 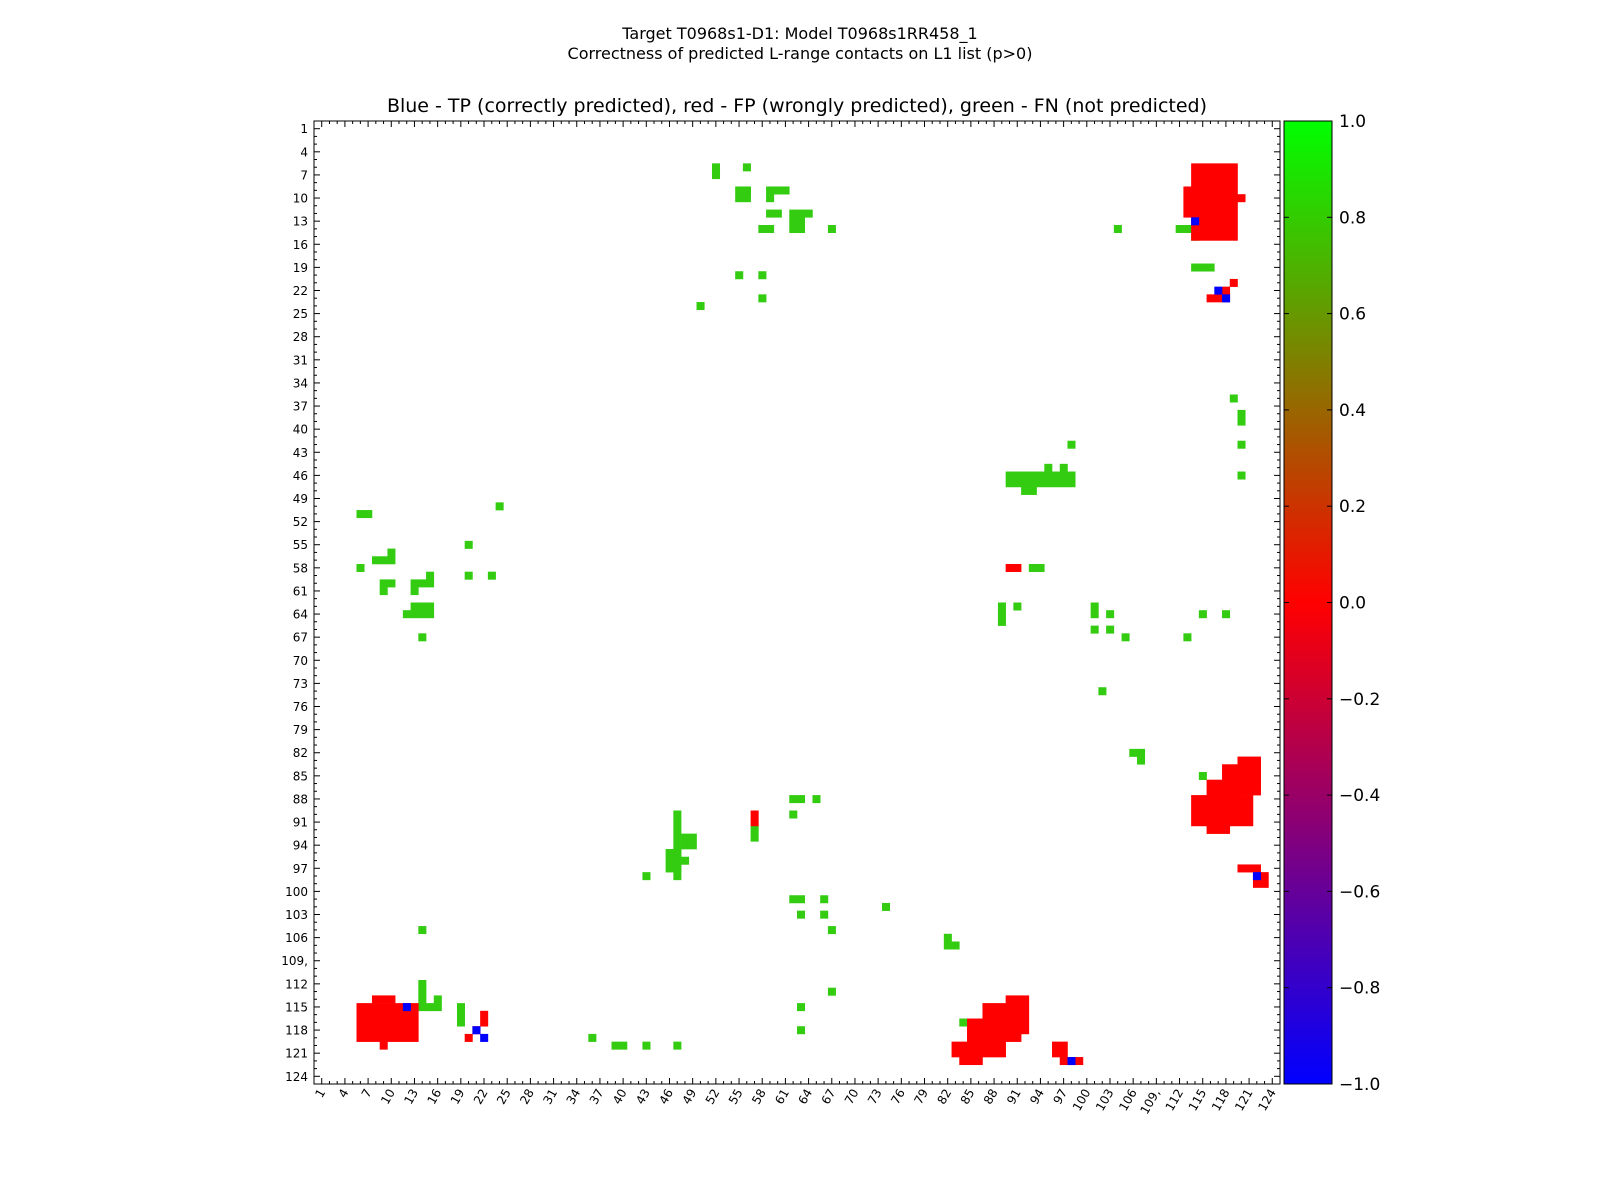 What do you see at coordinates (296, 1031) in the screenshot?
I see `y-tick-label: 118` at bounding box center [296, 1031].